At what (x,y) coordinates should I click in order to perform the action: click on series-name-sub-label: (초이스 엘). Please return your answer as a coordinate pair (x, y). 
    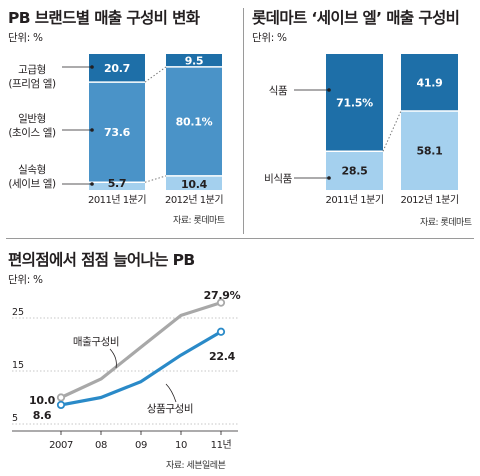
    Looking at the image, I should click on (32, 132).